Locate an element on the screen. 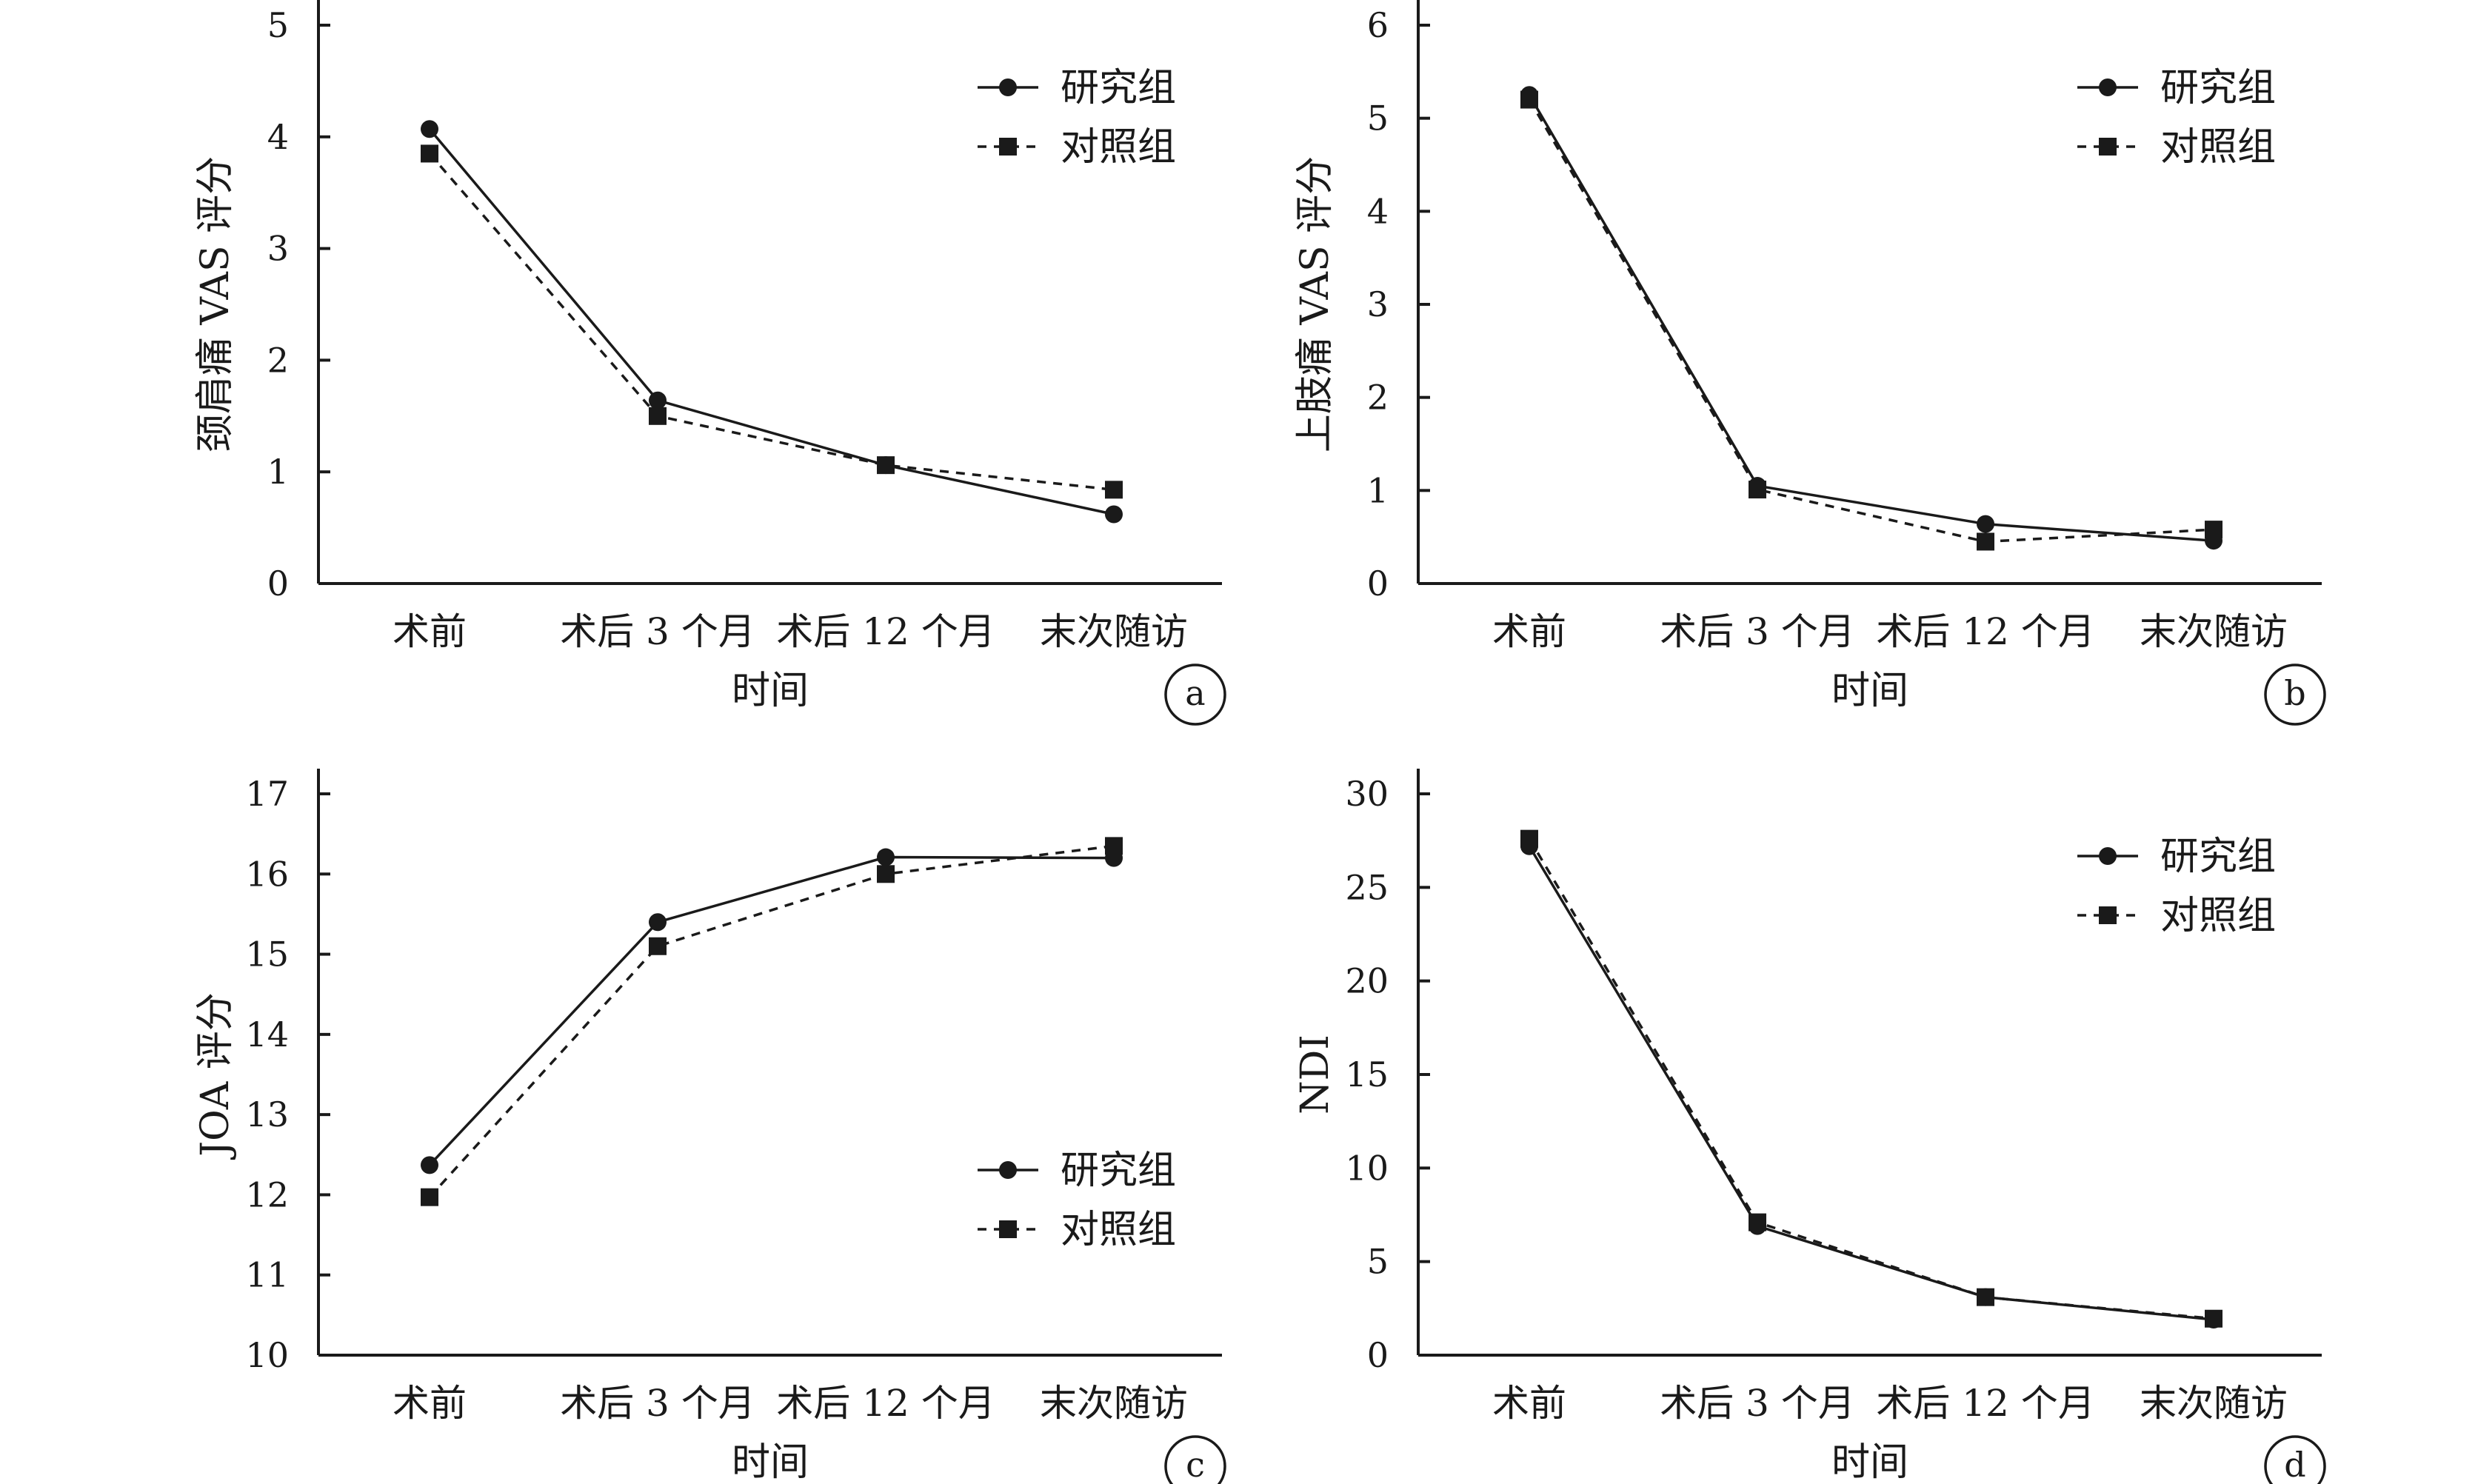 The height and width of the screenshot is (1484, 2478). y-tick-label: 30 is located at coordinates (1367, 794).